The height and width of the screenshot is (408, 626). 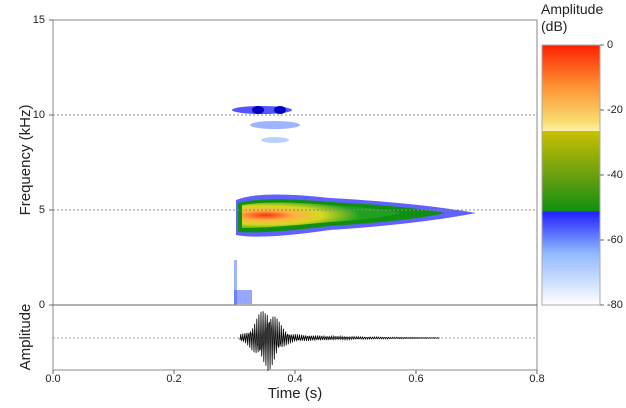 What do you see at coordinates (615, 305) in the screenshot?
I see `colorbar-tick-label: -80` at bounding box center [615, 305].